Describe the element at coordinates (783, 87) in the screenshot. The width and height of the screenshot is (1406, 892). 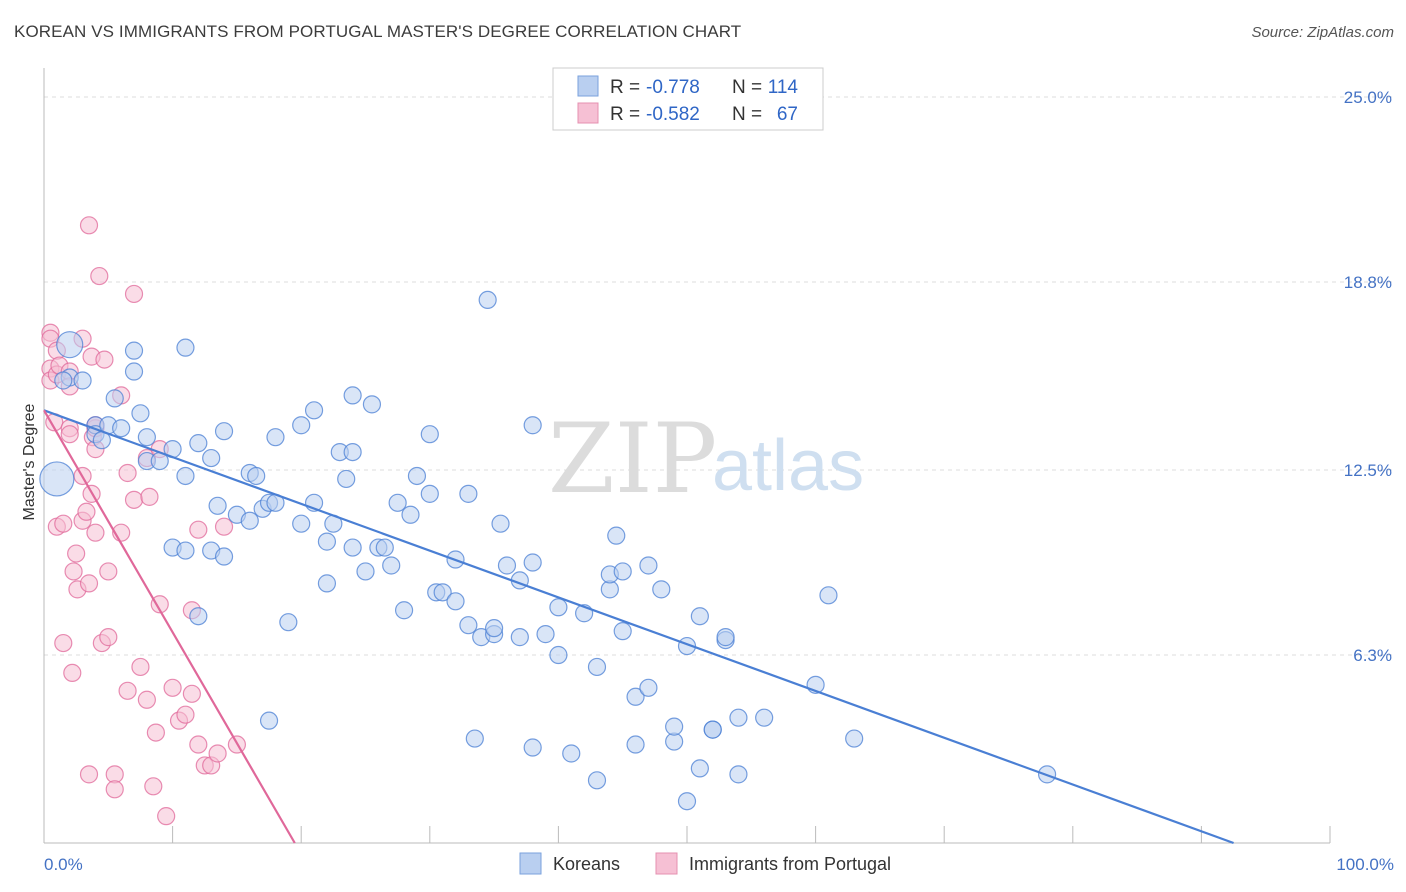
I see `legend-n-value-1: 114` at that location.